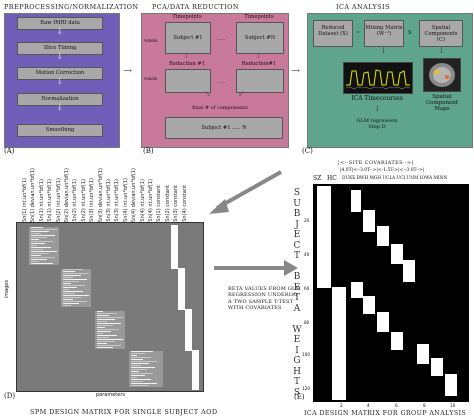 This screenshot has width=474, height=419. Describe the element at coordinates (260, 81) in the screenshot. I see `reduction-box-n` at that location.